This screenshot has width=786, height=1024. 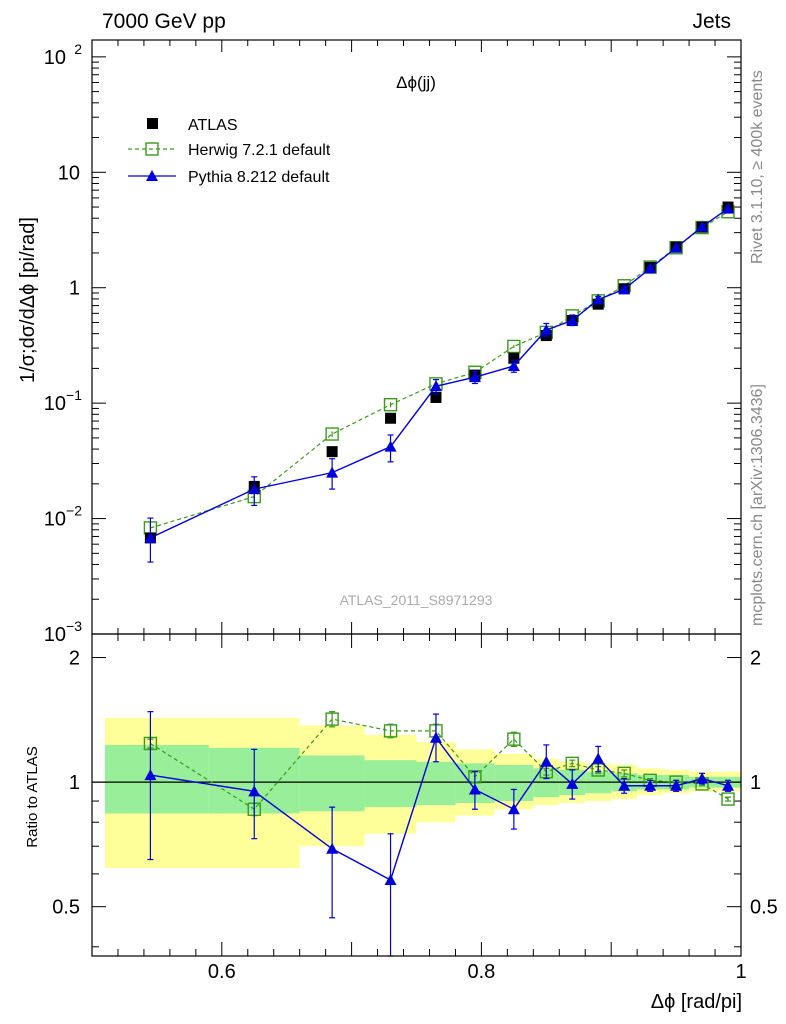 What do you see at coordinates (74, 395) in the screenshot?
I see `main-y-tick-exponent: −1` at bounding box center [74, 395].